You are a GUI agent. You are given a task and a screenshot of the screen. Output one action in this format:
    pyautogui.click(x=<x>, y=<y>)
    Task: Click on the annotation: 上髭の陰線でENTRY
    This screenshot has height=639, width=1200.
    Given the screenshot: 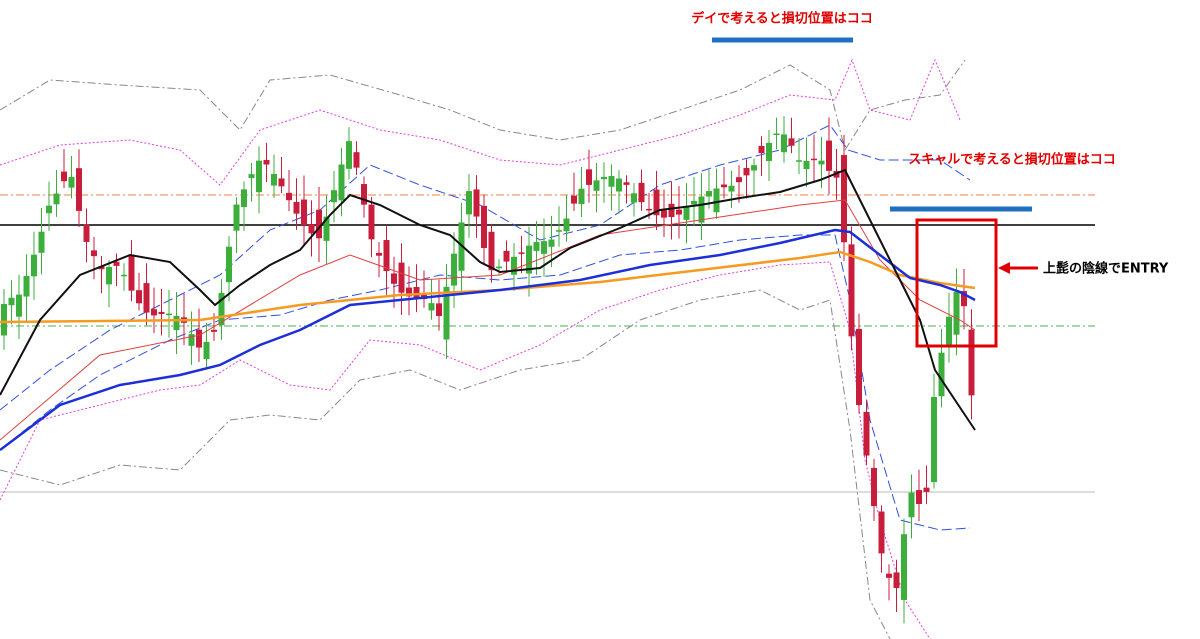 What is the action you would take?
    pyautogui.click(x=1106, y=269)
    